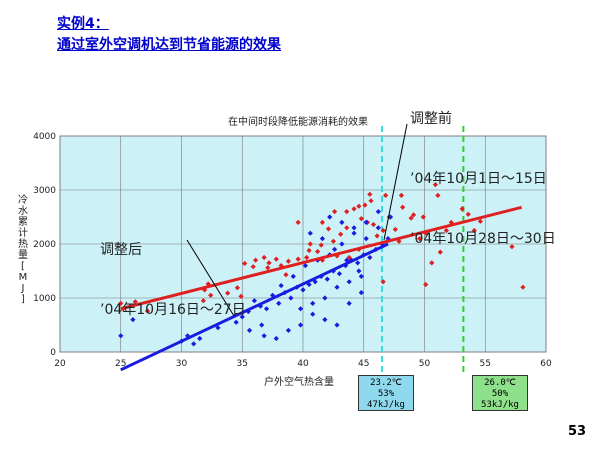 The width and height of the screenshot is (600, 450). What do you see at coordinates (363, 364) in the screenshot?
I see `x-tick-label: 45` at bounding box center [363, 364].